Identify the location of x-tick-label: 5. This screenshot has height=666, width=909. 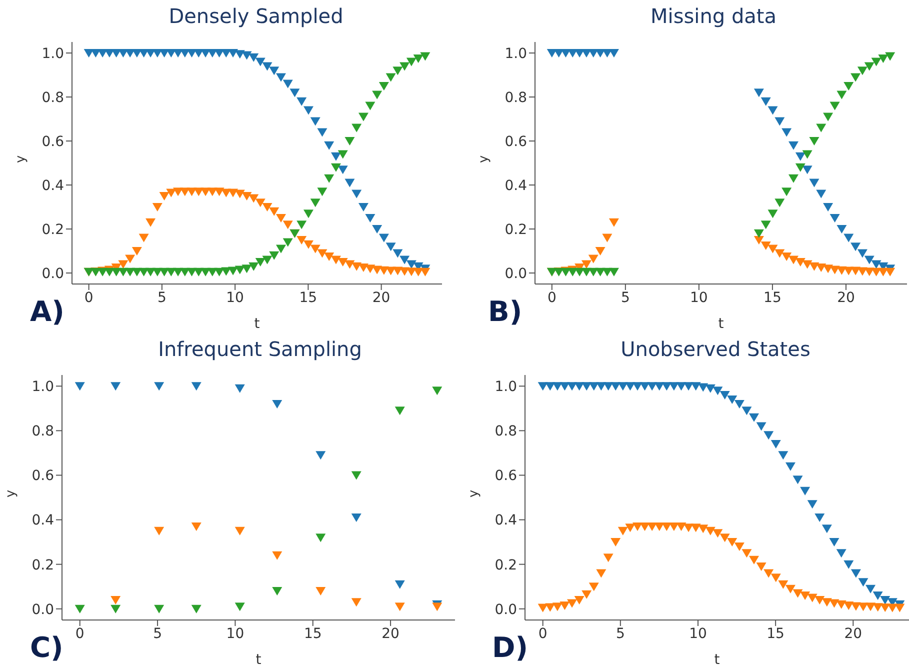
(157, 634).